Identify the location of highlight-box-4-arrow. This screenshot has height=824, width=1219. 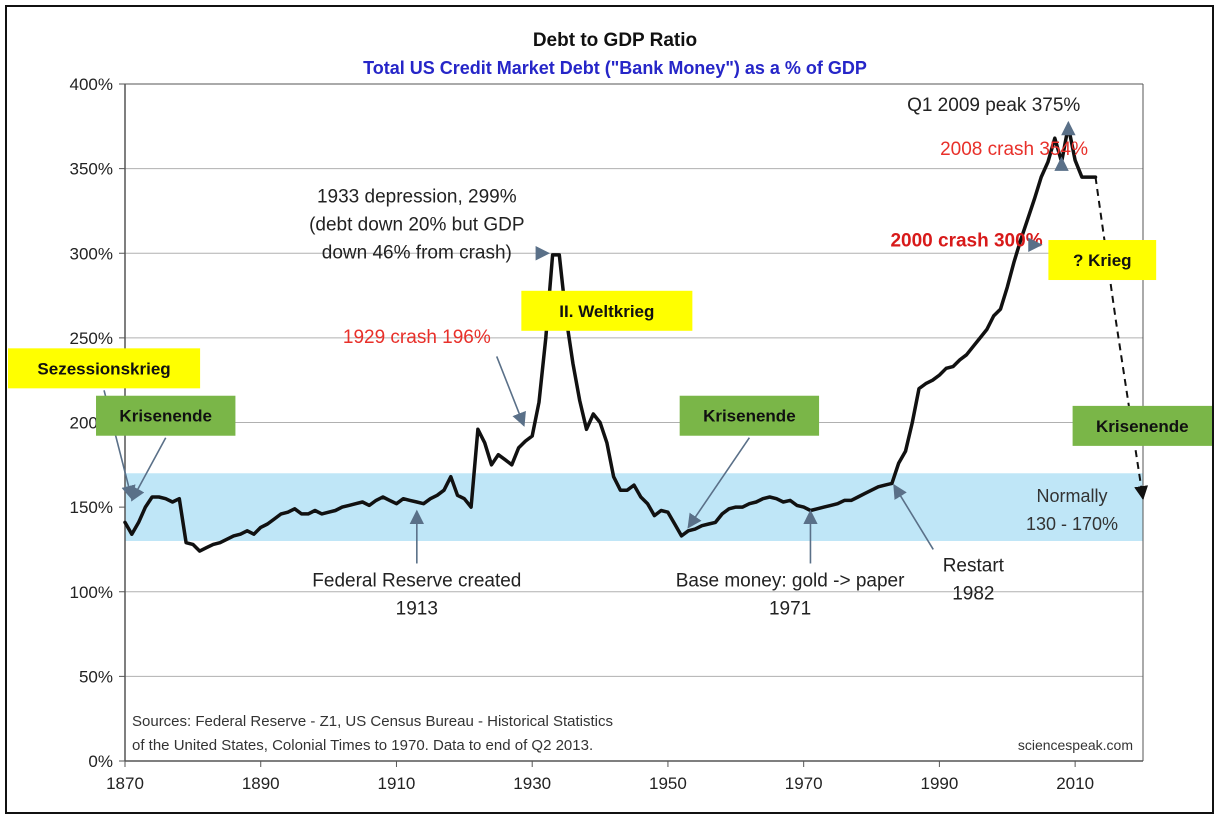
(719, 483).